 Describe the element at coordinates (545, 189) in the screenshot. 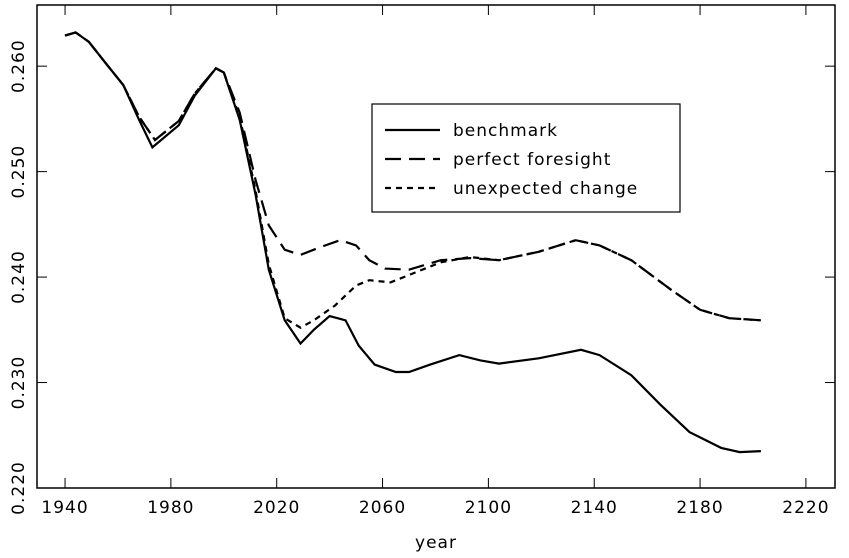

I see `legend-label: unexpected change` at that location.